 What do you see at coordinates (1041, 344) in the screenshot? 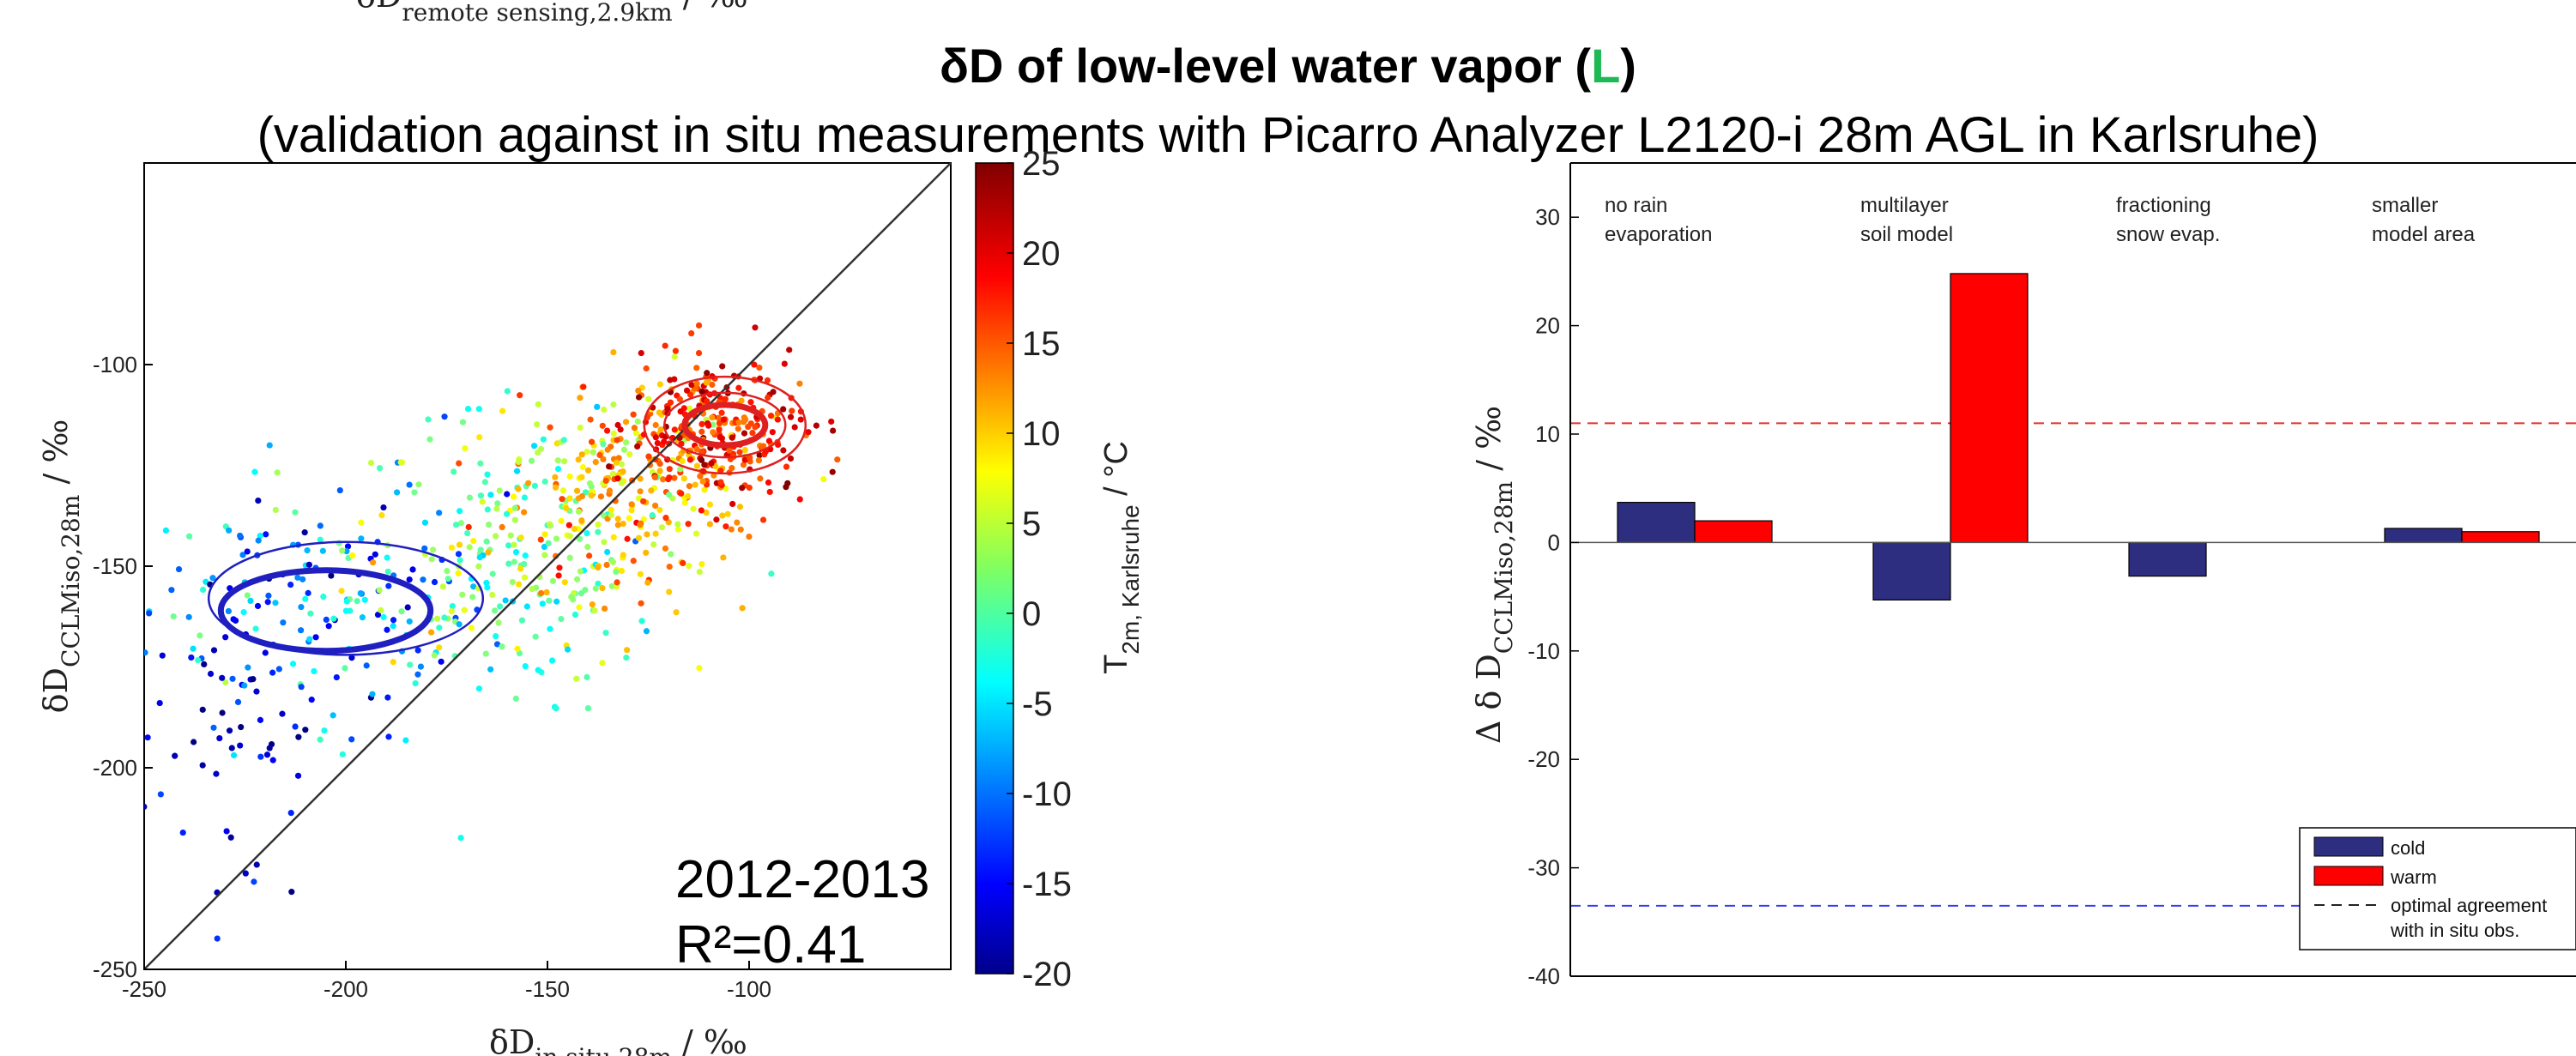
I see `colorbar-tick-label: 15` at bounding box center [1041, 344].